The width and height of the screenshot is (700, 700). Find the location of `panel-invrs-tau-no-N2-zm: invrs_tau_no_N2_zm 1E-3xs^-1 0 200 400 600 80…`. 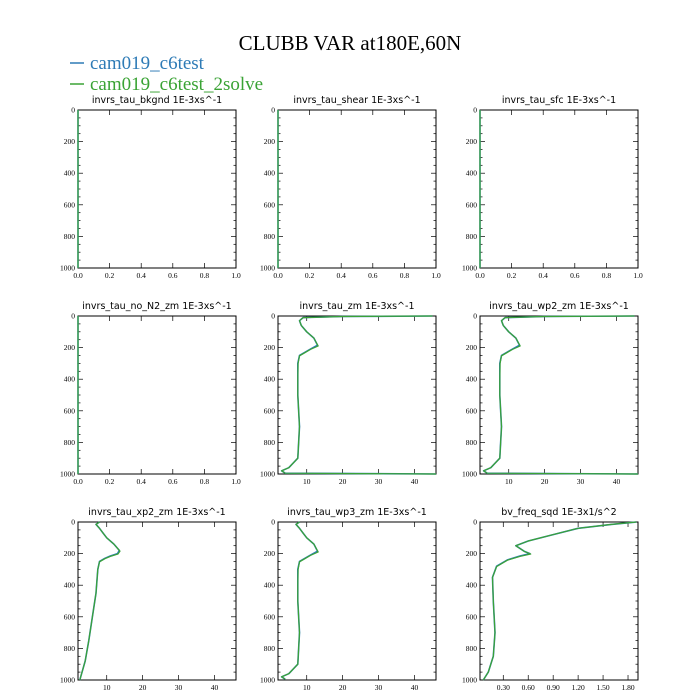

panel-invrs-tau-no-N2-zm: invrs_tau_no_N2_zm 1E-3xs^-1 0 200 400 600 80… is located at coordinates (150, 393).